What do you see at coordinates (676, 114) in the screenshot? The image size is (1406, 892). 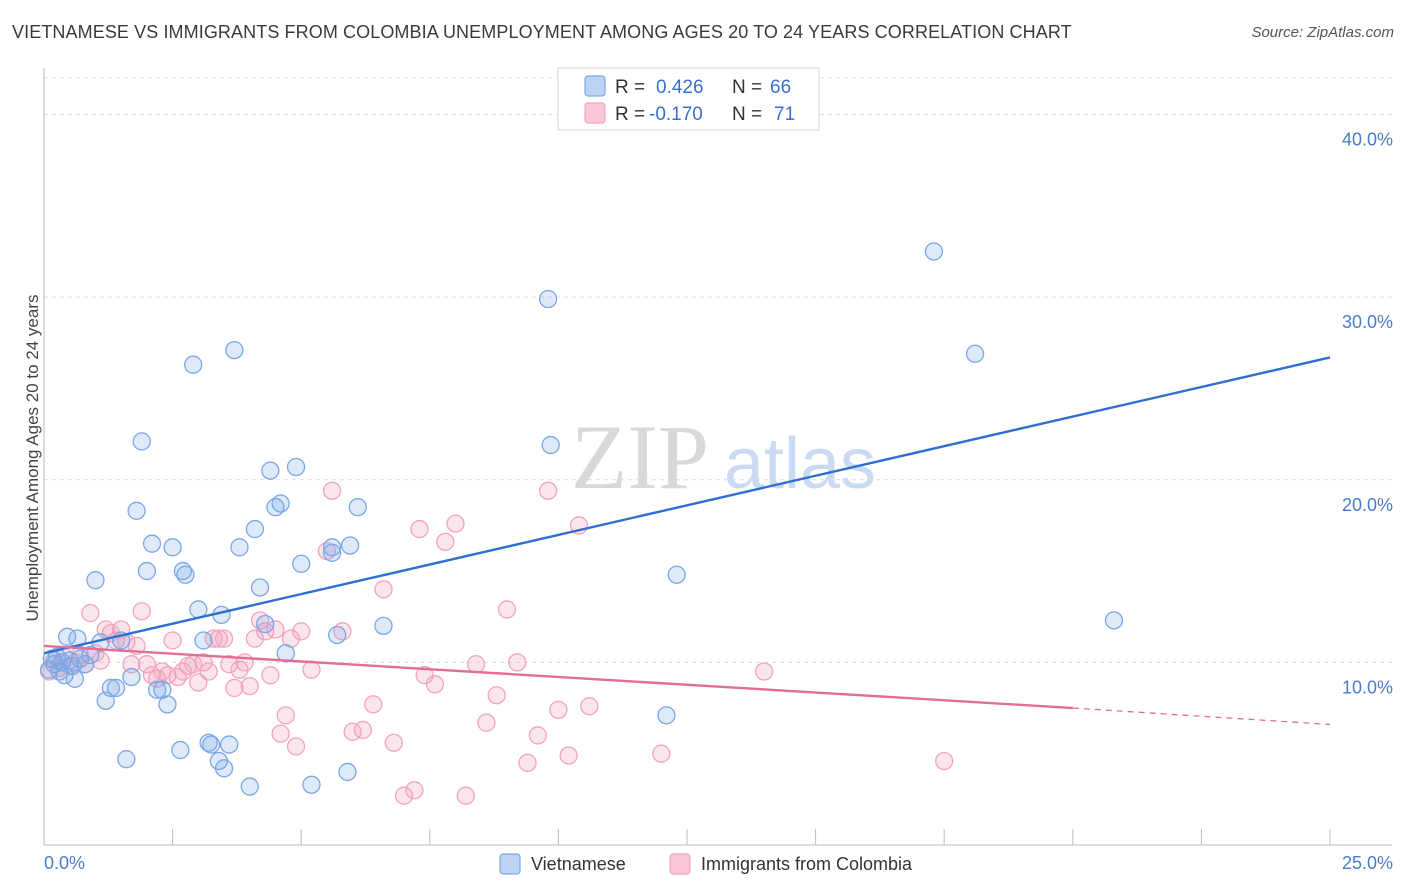 I see `legend-r-value-colombia: -0.170` at bounding box center [676, 114].